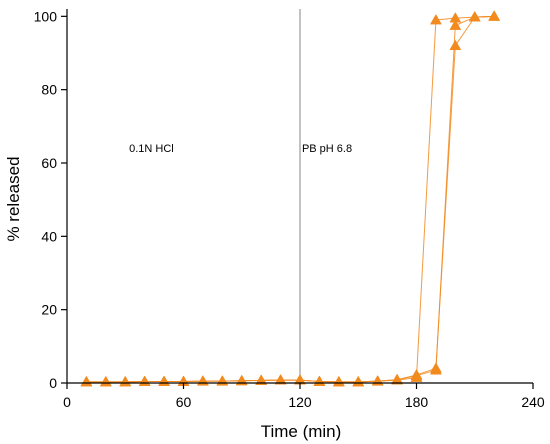 This screenshot has height=444, width=550. I want to click on y-tick-label: 0, so click(53, 383).